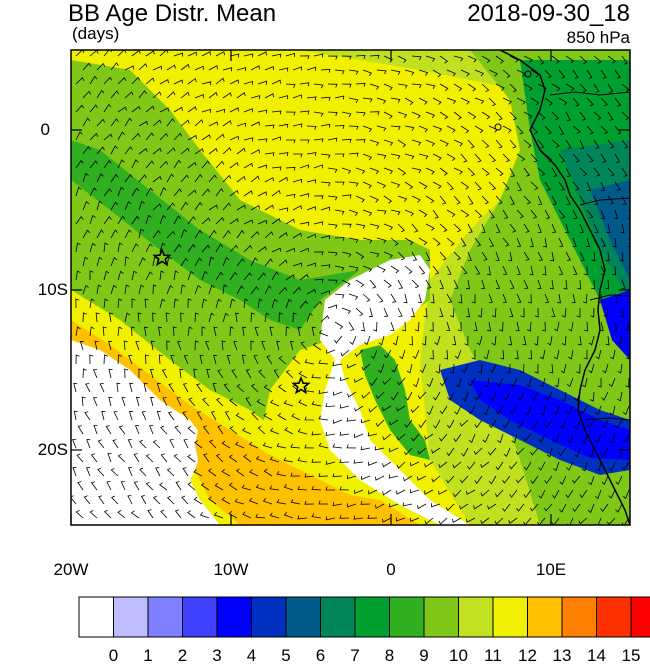 The image size is (650, 667). I want to click on units-label: (days), so click(96, 33).